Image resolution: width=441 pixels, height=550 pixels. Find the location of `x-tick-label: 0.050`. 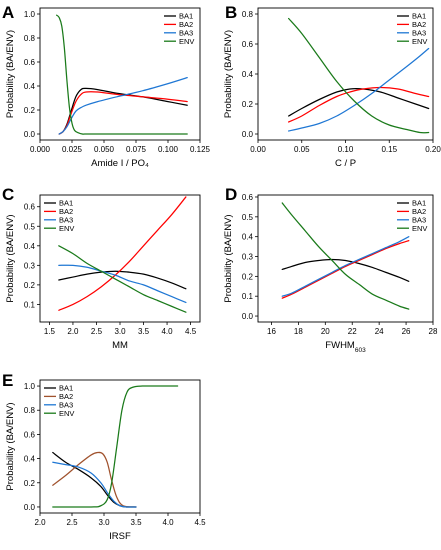

x-tick-label: 0.050 is located at coordinates (104, 149).